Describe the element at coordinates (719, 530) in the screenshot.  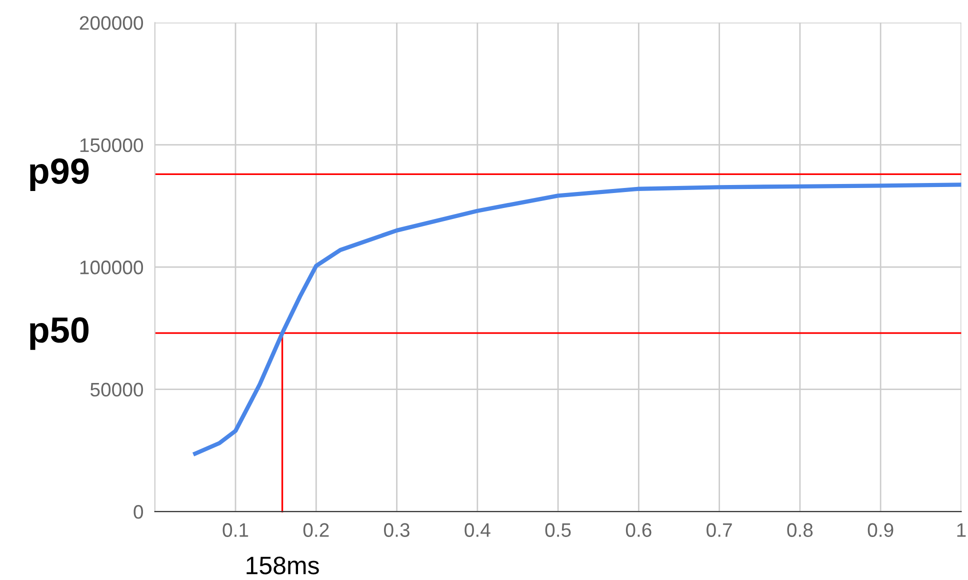
I see `x-tick-label: 0.7` at that location.